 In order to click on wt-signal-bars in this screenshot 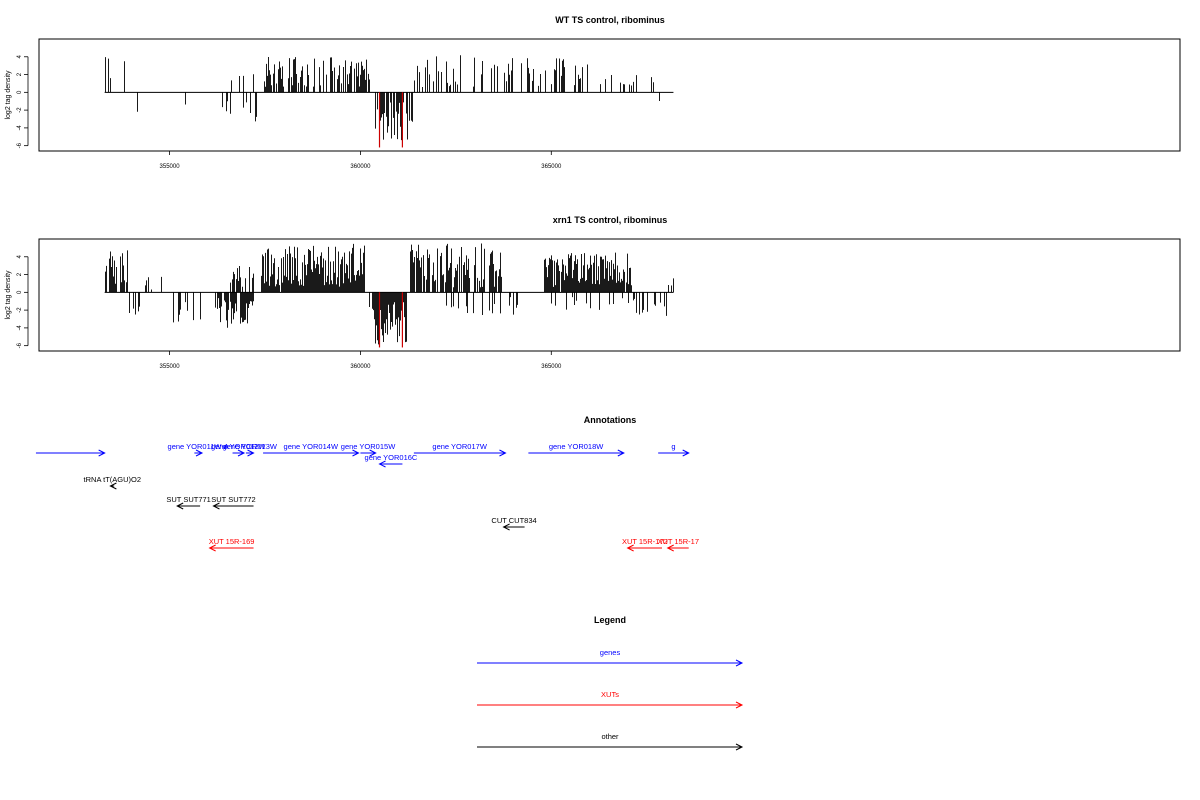, I will do `click(389, 101)`.